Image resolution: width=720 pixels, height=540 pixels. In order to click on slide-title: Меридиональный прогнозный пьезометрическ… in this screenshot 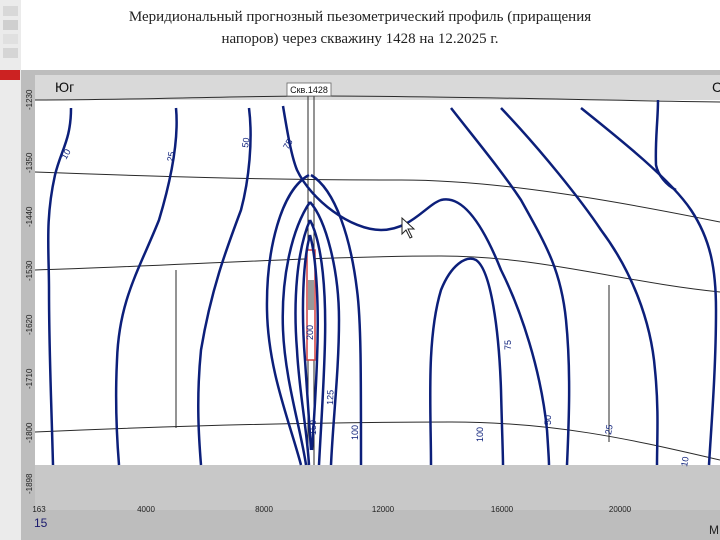, I will do `click(360, 28)`.